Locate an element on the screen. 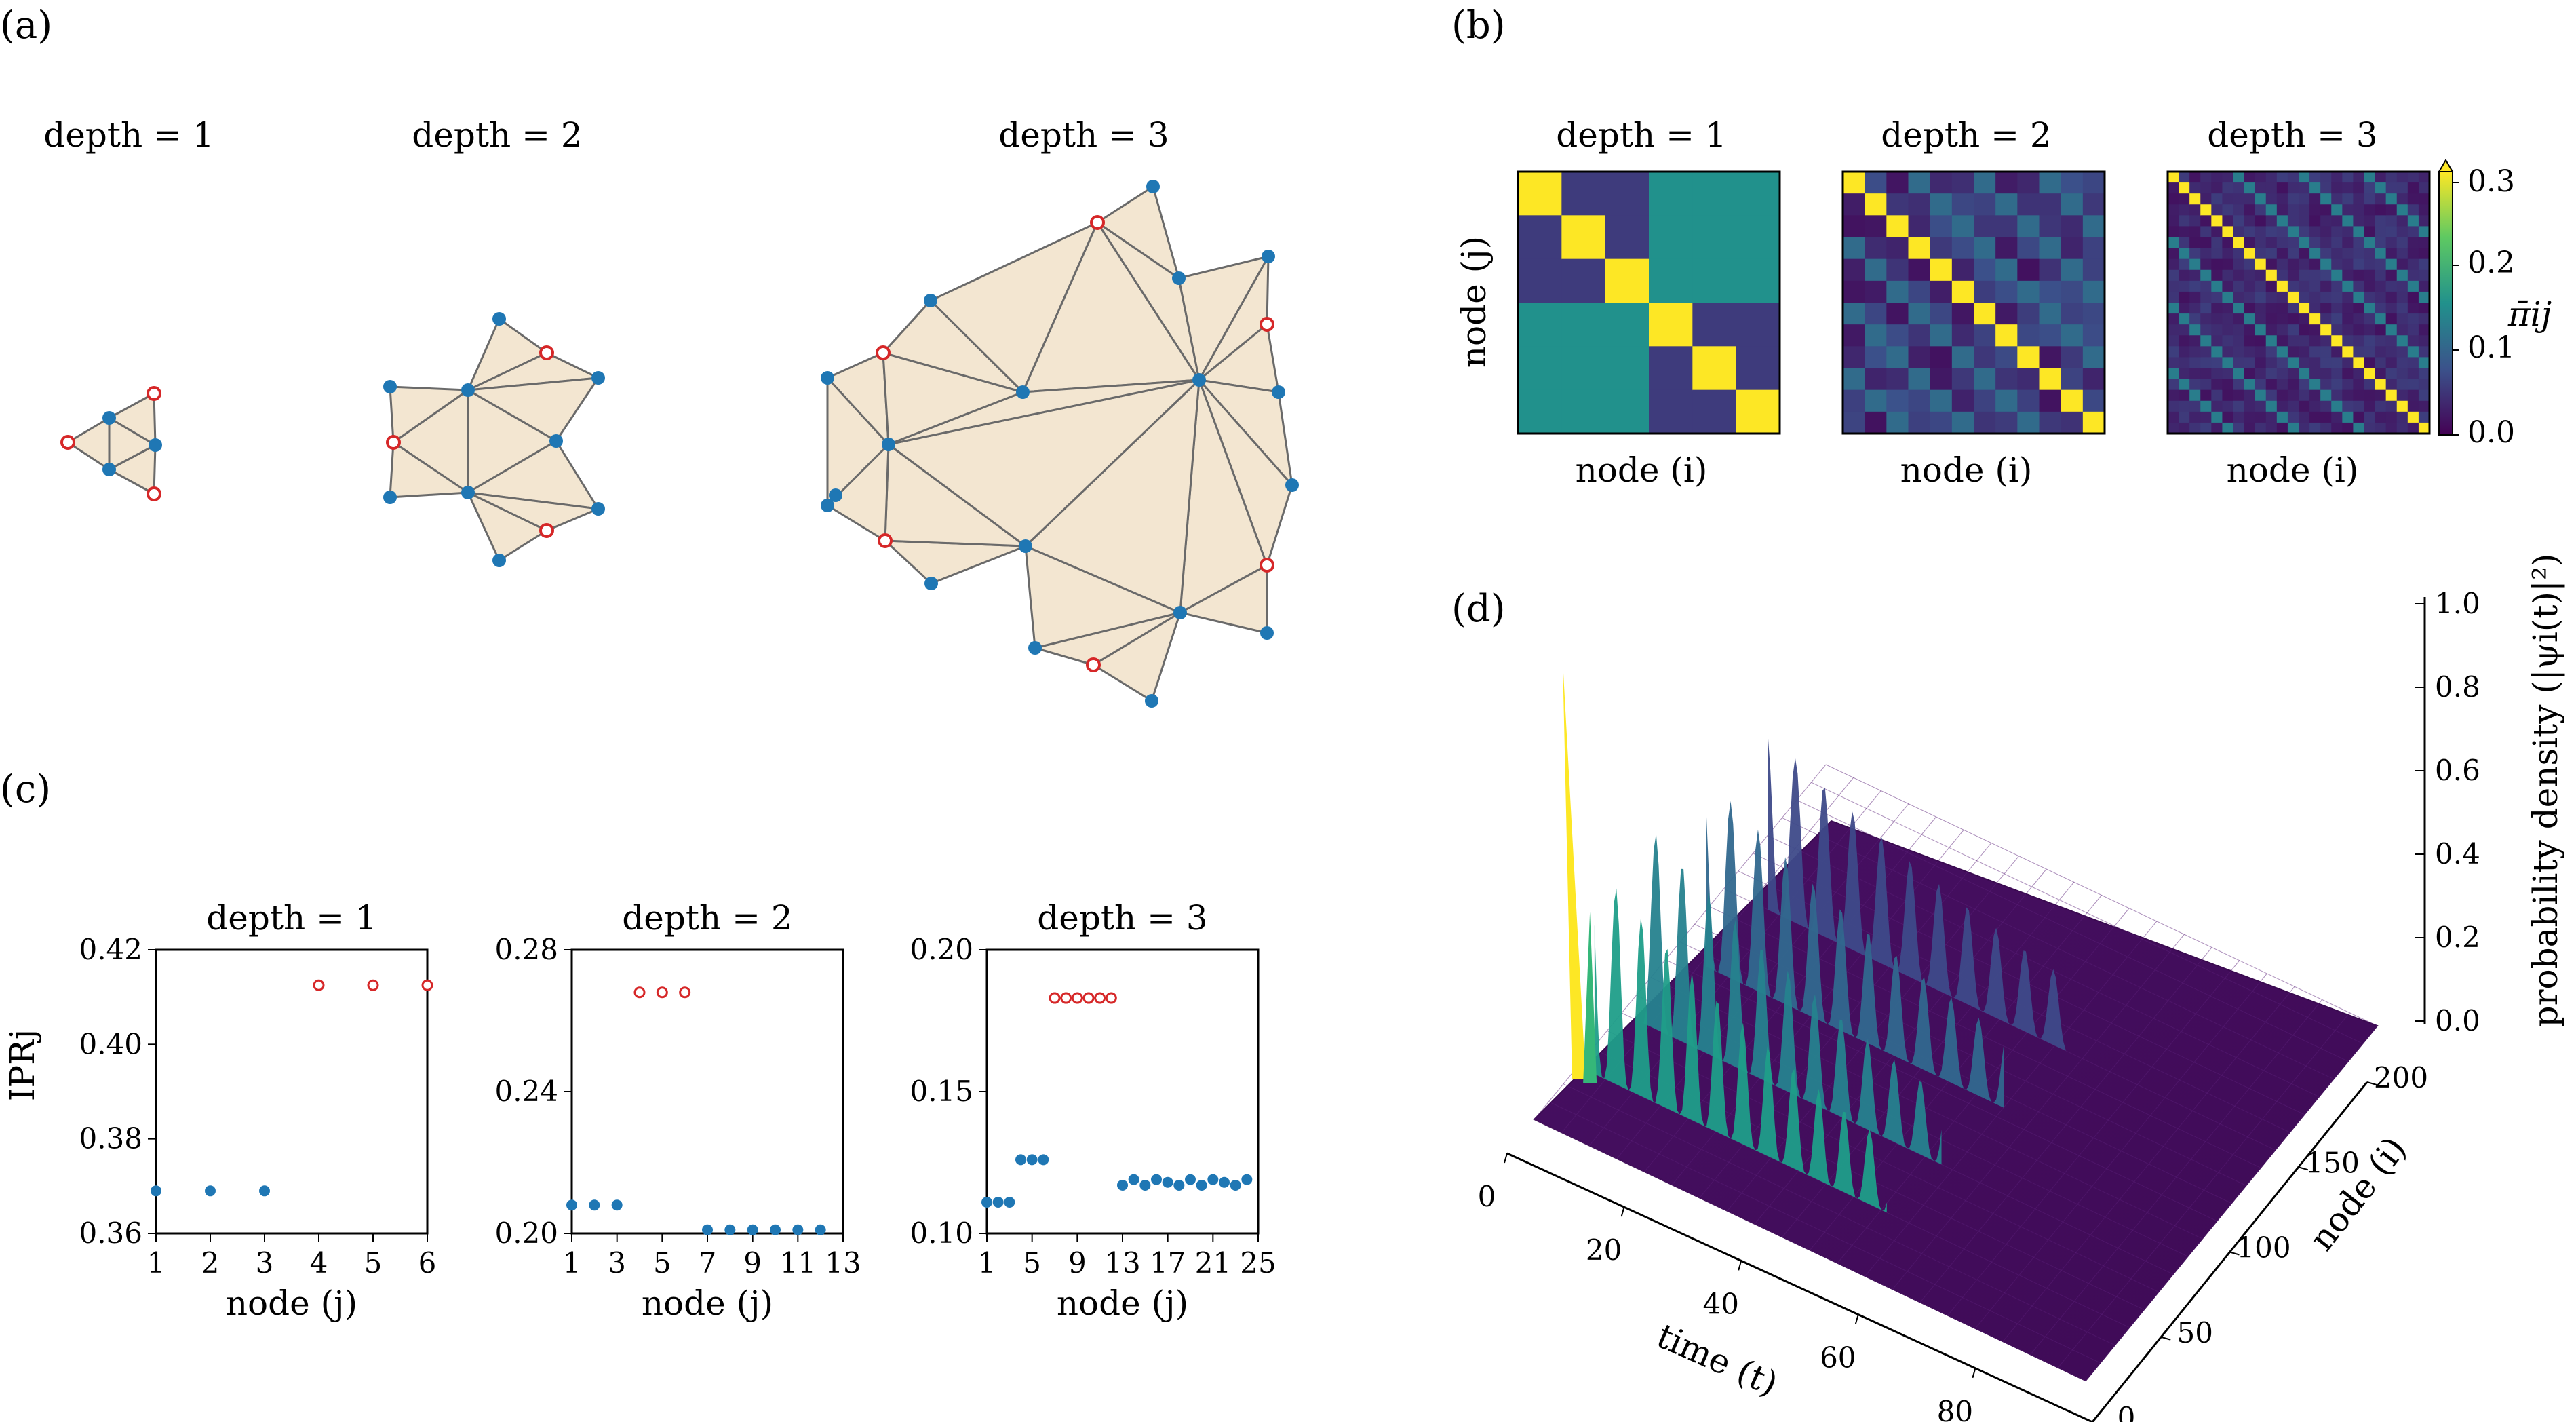 Image resolution: width=2576 pixels, height=1422 pixels. time-tick-label: 0 is located at coordinates (1487, 1196).